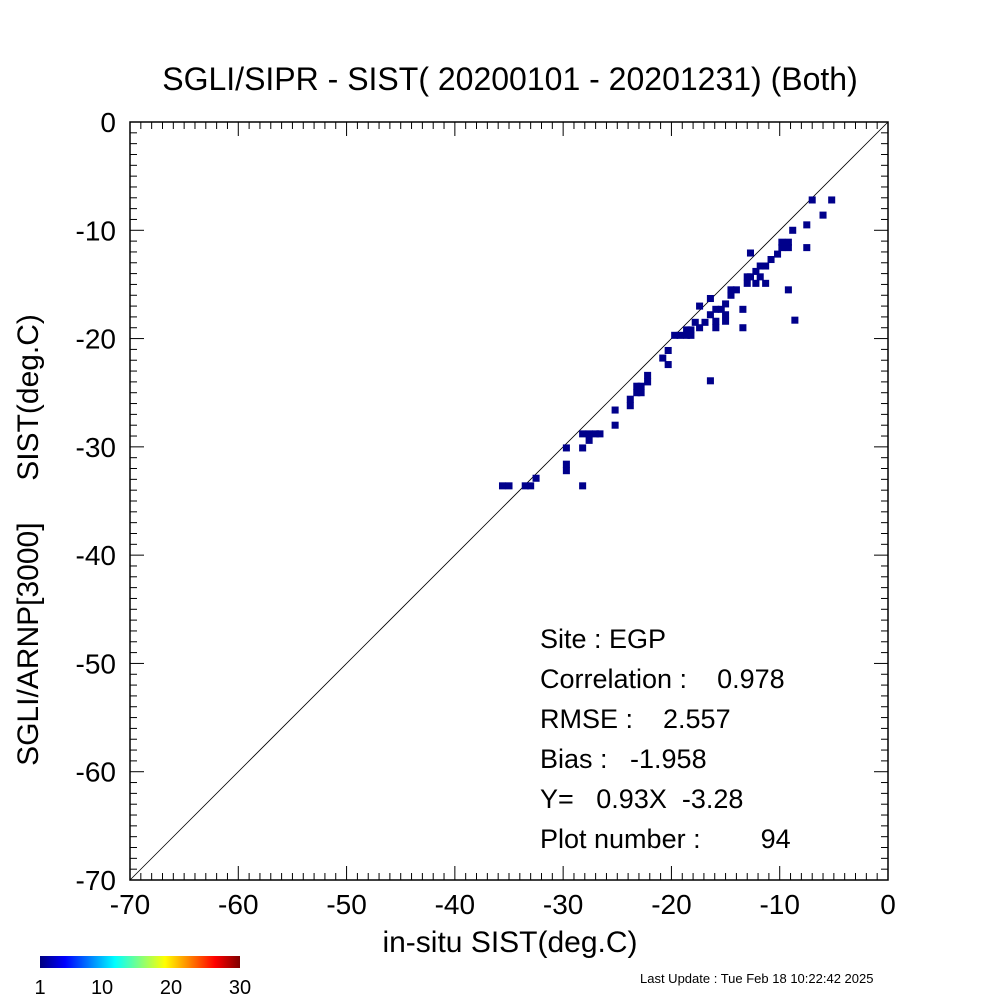 The width and height of the screenshot is (1000, 1000). I want to click on data-points, so click(667, 343).